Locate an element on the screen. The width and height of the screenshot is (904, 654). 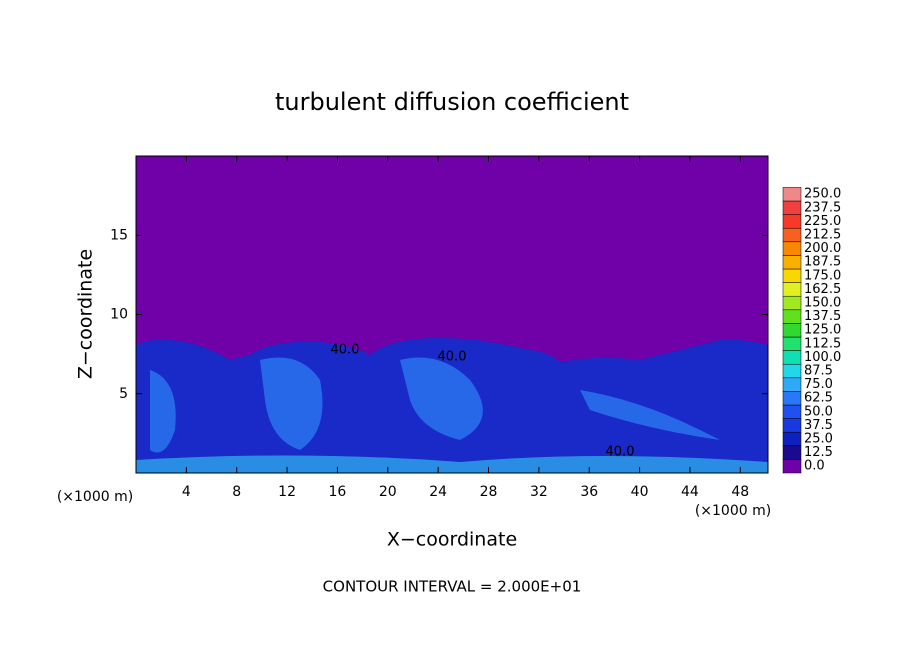
x-tick-label: 16 is located at coordinates (338, 492).